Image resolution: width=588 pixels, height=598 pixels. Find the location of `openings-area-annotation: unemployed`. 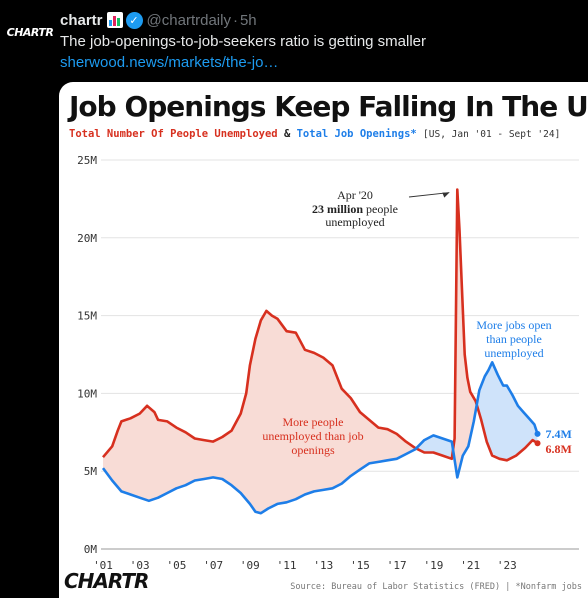

openings-area-annotation: unemployed is located at coordinates (513, 353).